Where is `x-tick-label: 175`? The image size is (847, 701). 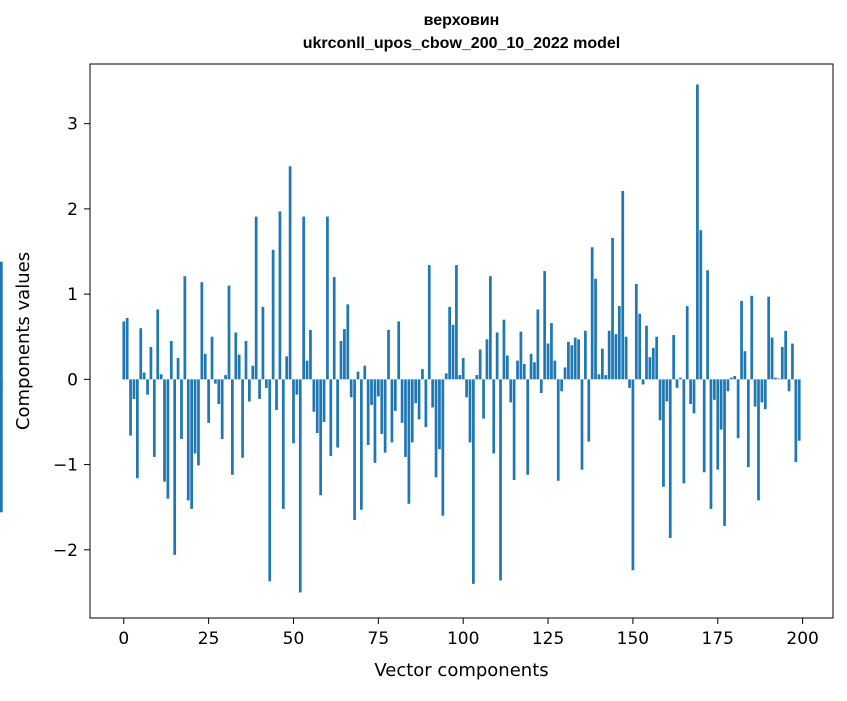
x-tick-label: 175 is located at coordinates (718, 639).